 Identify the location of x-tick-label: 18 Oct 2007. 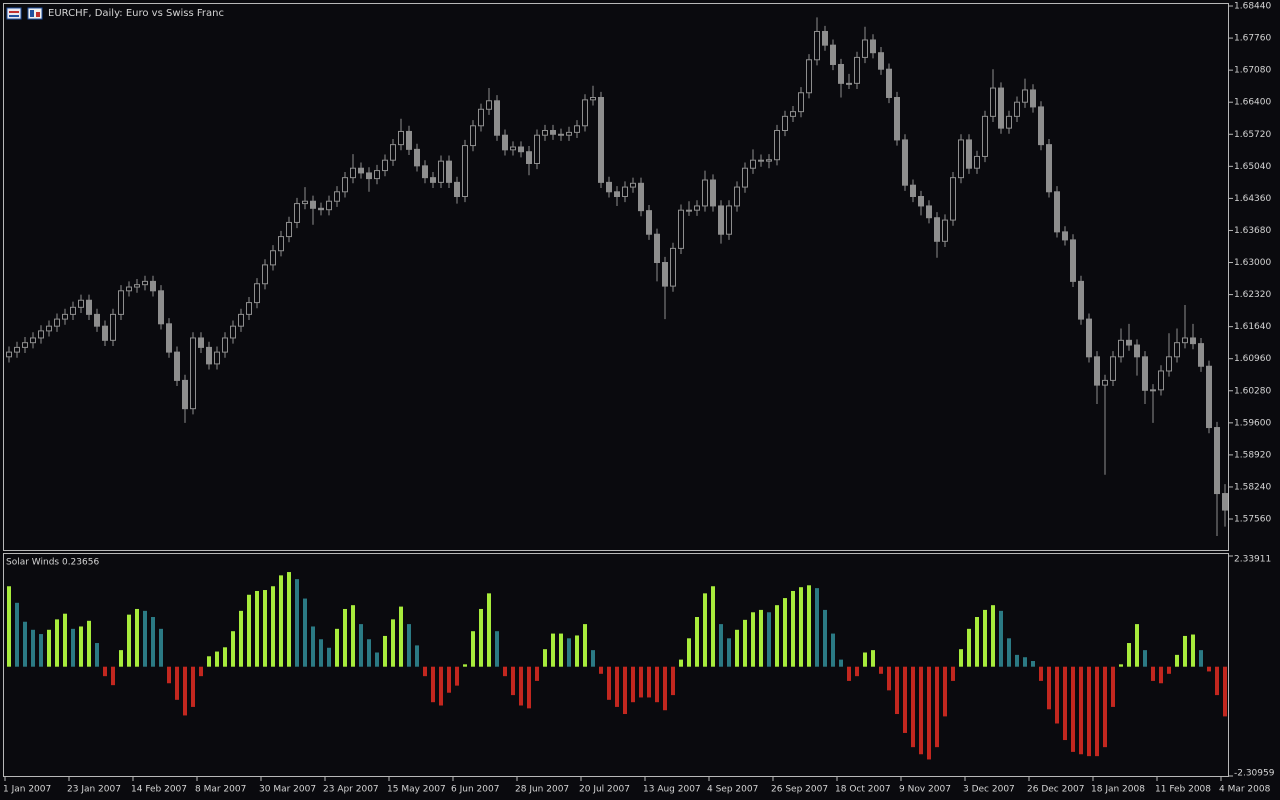
(863, 790).